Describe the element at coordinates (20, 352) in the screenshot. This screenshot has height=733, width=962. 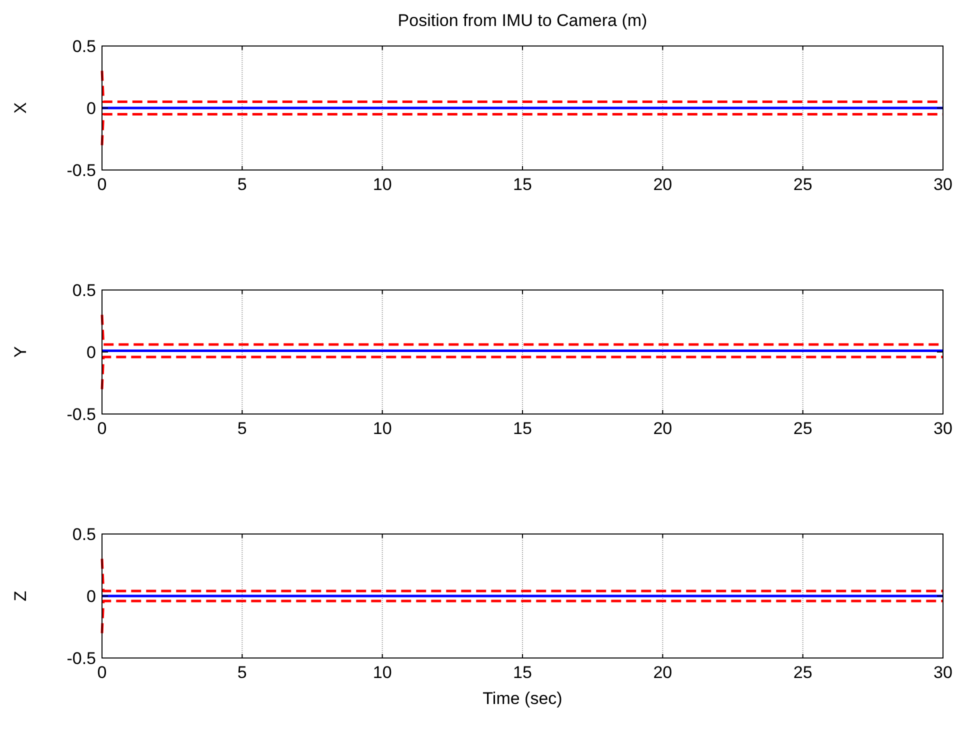
I see `y-axis-title: Y` at that location.